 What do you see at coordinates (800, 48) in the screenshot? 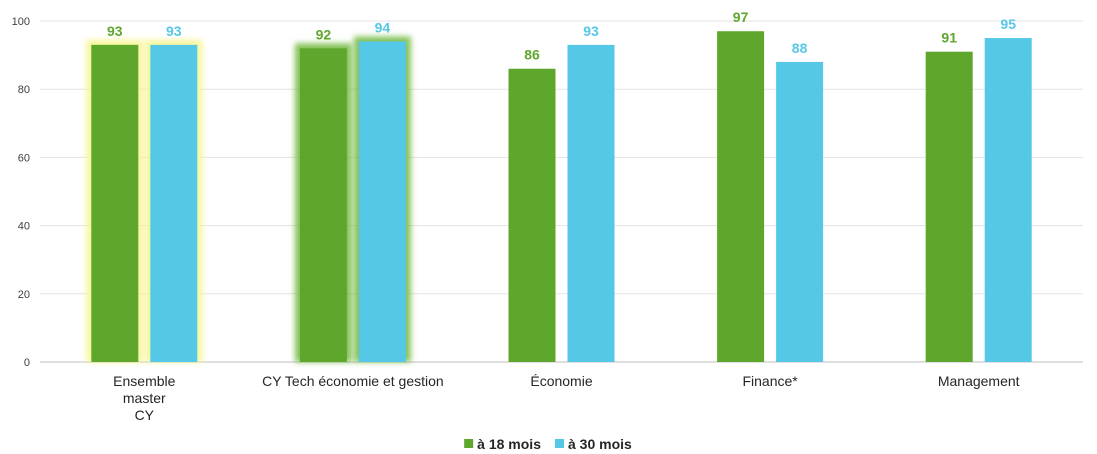
I see `data-label: 88` at bounding box center [800, 48].